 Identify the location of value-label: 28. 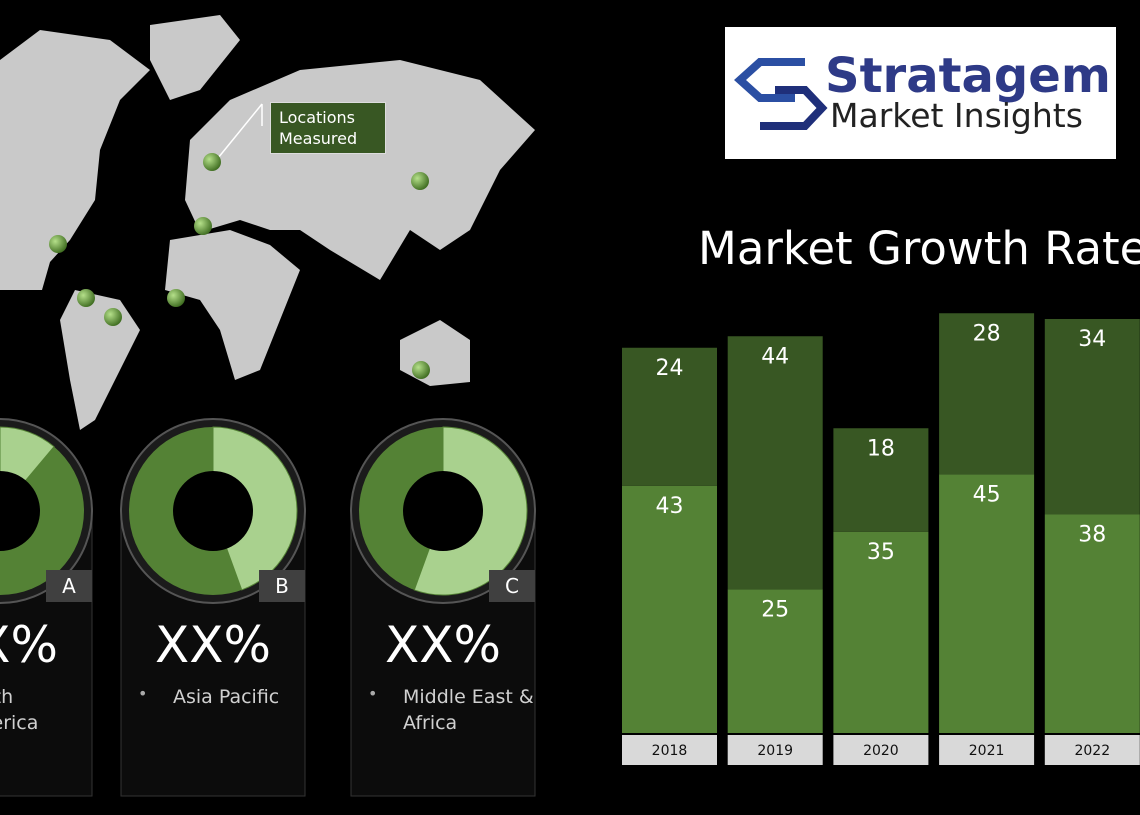
(987, 333).